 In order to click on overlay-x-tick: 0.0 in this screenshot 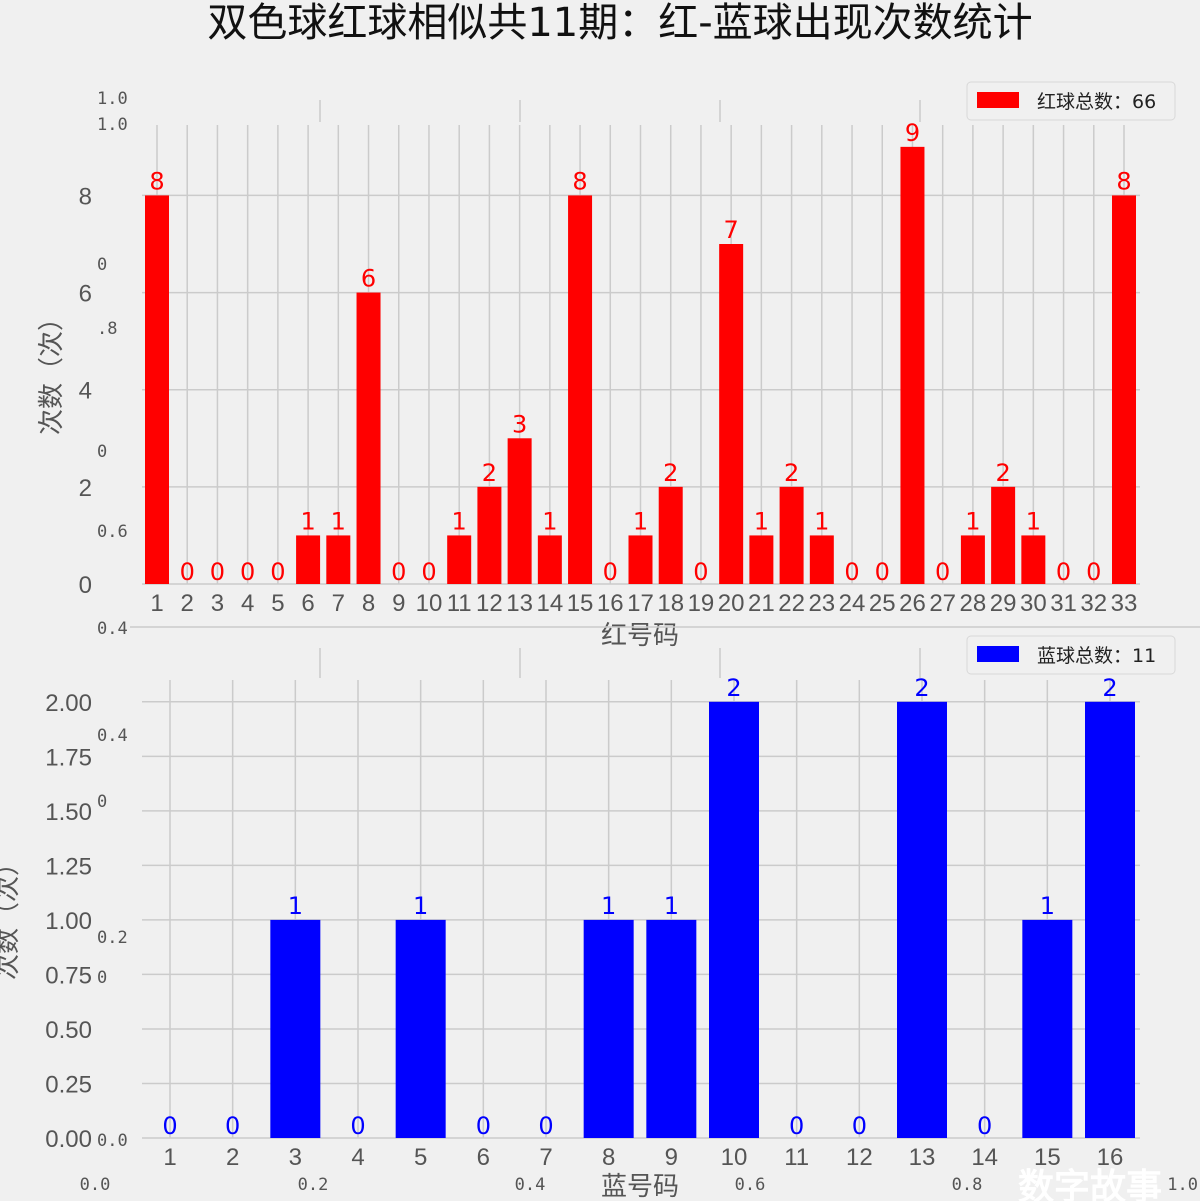, I will do `click(95, 1185)`.